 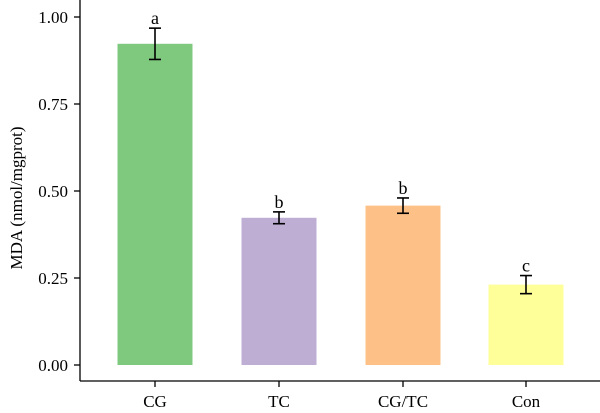 What do you see at coordinates (279, 291) in the screenshot?
I see `bar-tc` at bounding box center [279, 291].